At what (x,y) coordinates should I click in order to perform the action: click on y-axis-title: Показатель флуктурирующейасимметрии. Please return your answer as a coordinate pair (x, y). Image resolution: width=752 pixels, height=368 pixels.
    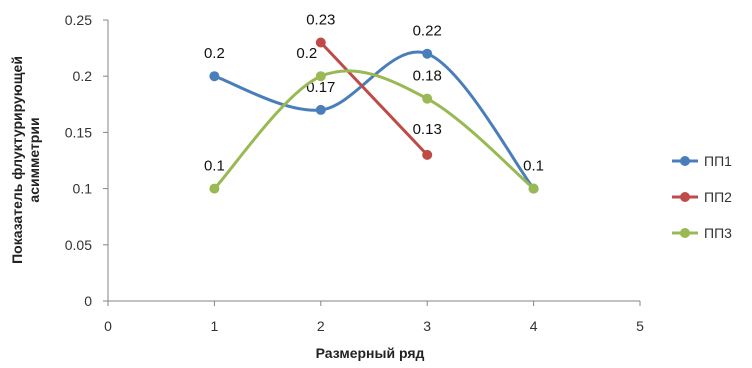
    Looking at the image, I should click on (25, 160).